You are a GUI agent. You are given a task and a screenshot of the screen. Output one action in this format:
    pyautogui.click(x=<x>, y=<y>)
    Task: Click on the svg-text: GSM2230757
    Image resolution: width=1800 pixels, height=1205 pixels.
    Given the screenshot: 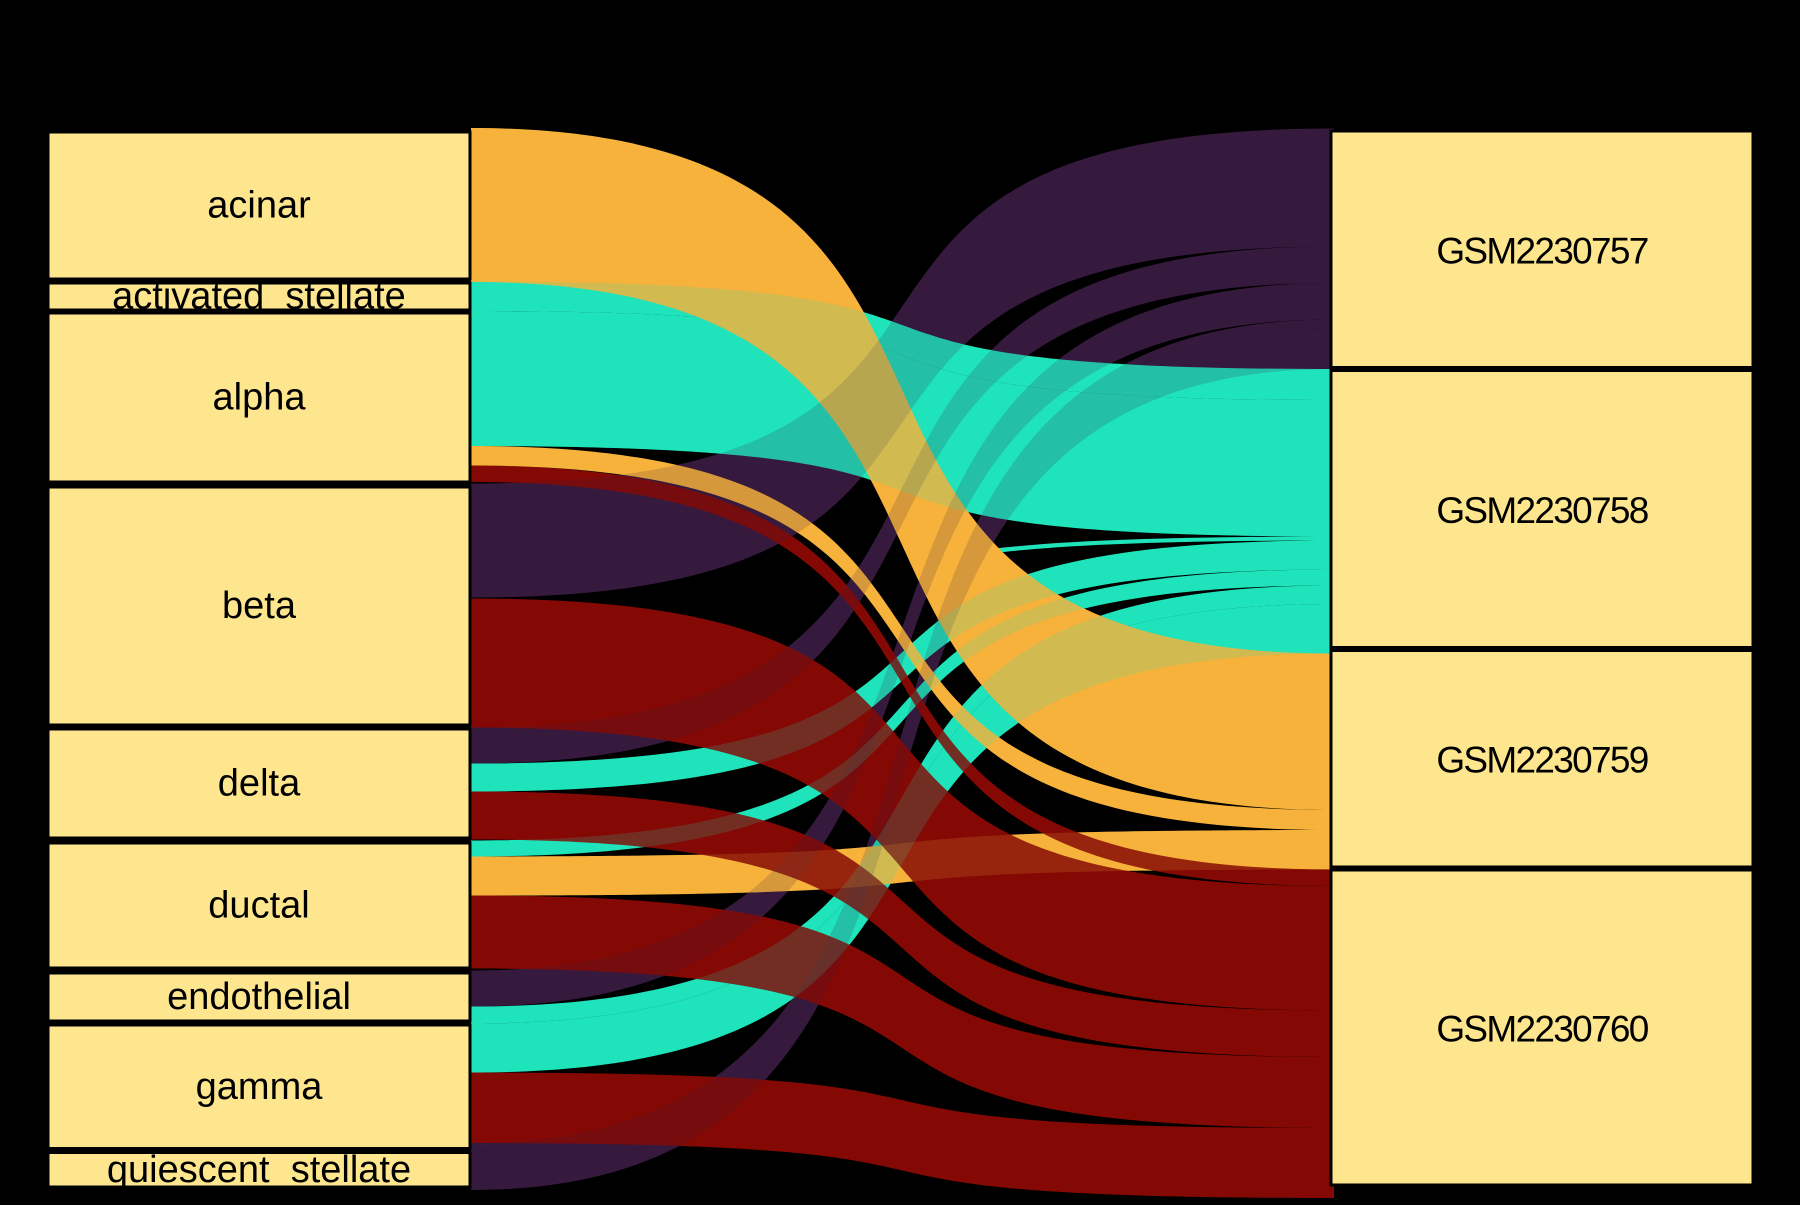 What is the action you would take?
    pyautogui.click(x=1541, y=250)
    